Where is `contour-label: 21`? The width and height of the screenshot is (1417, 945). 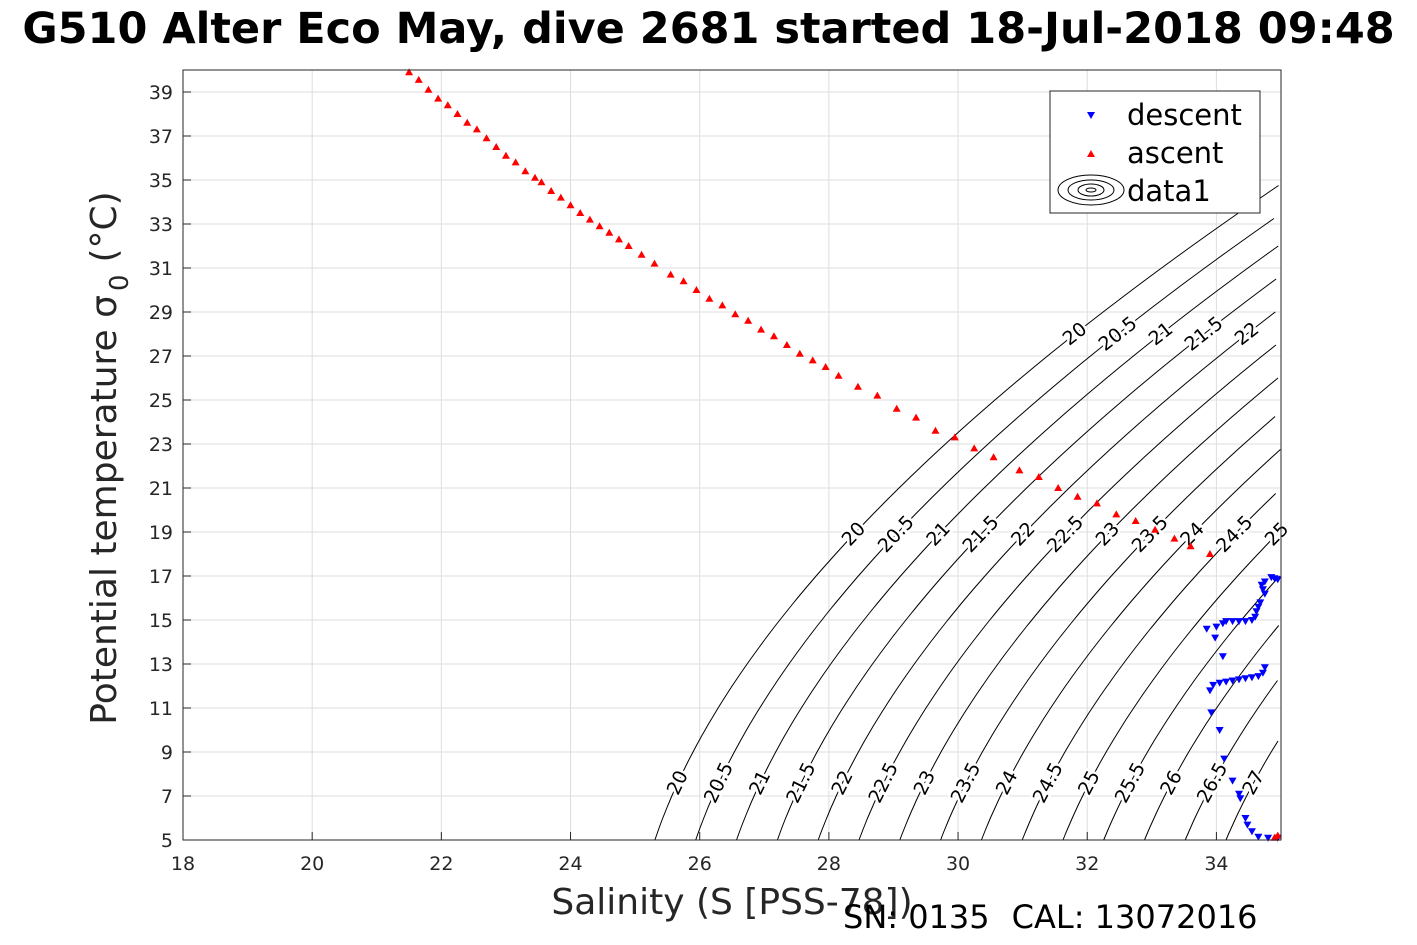 contour-label: 21 is located at coordinates (760, 782).